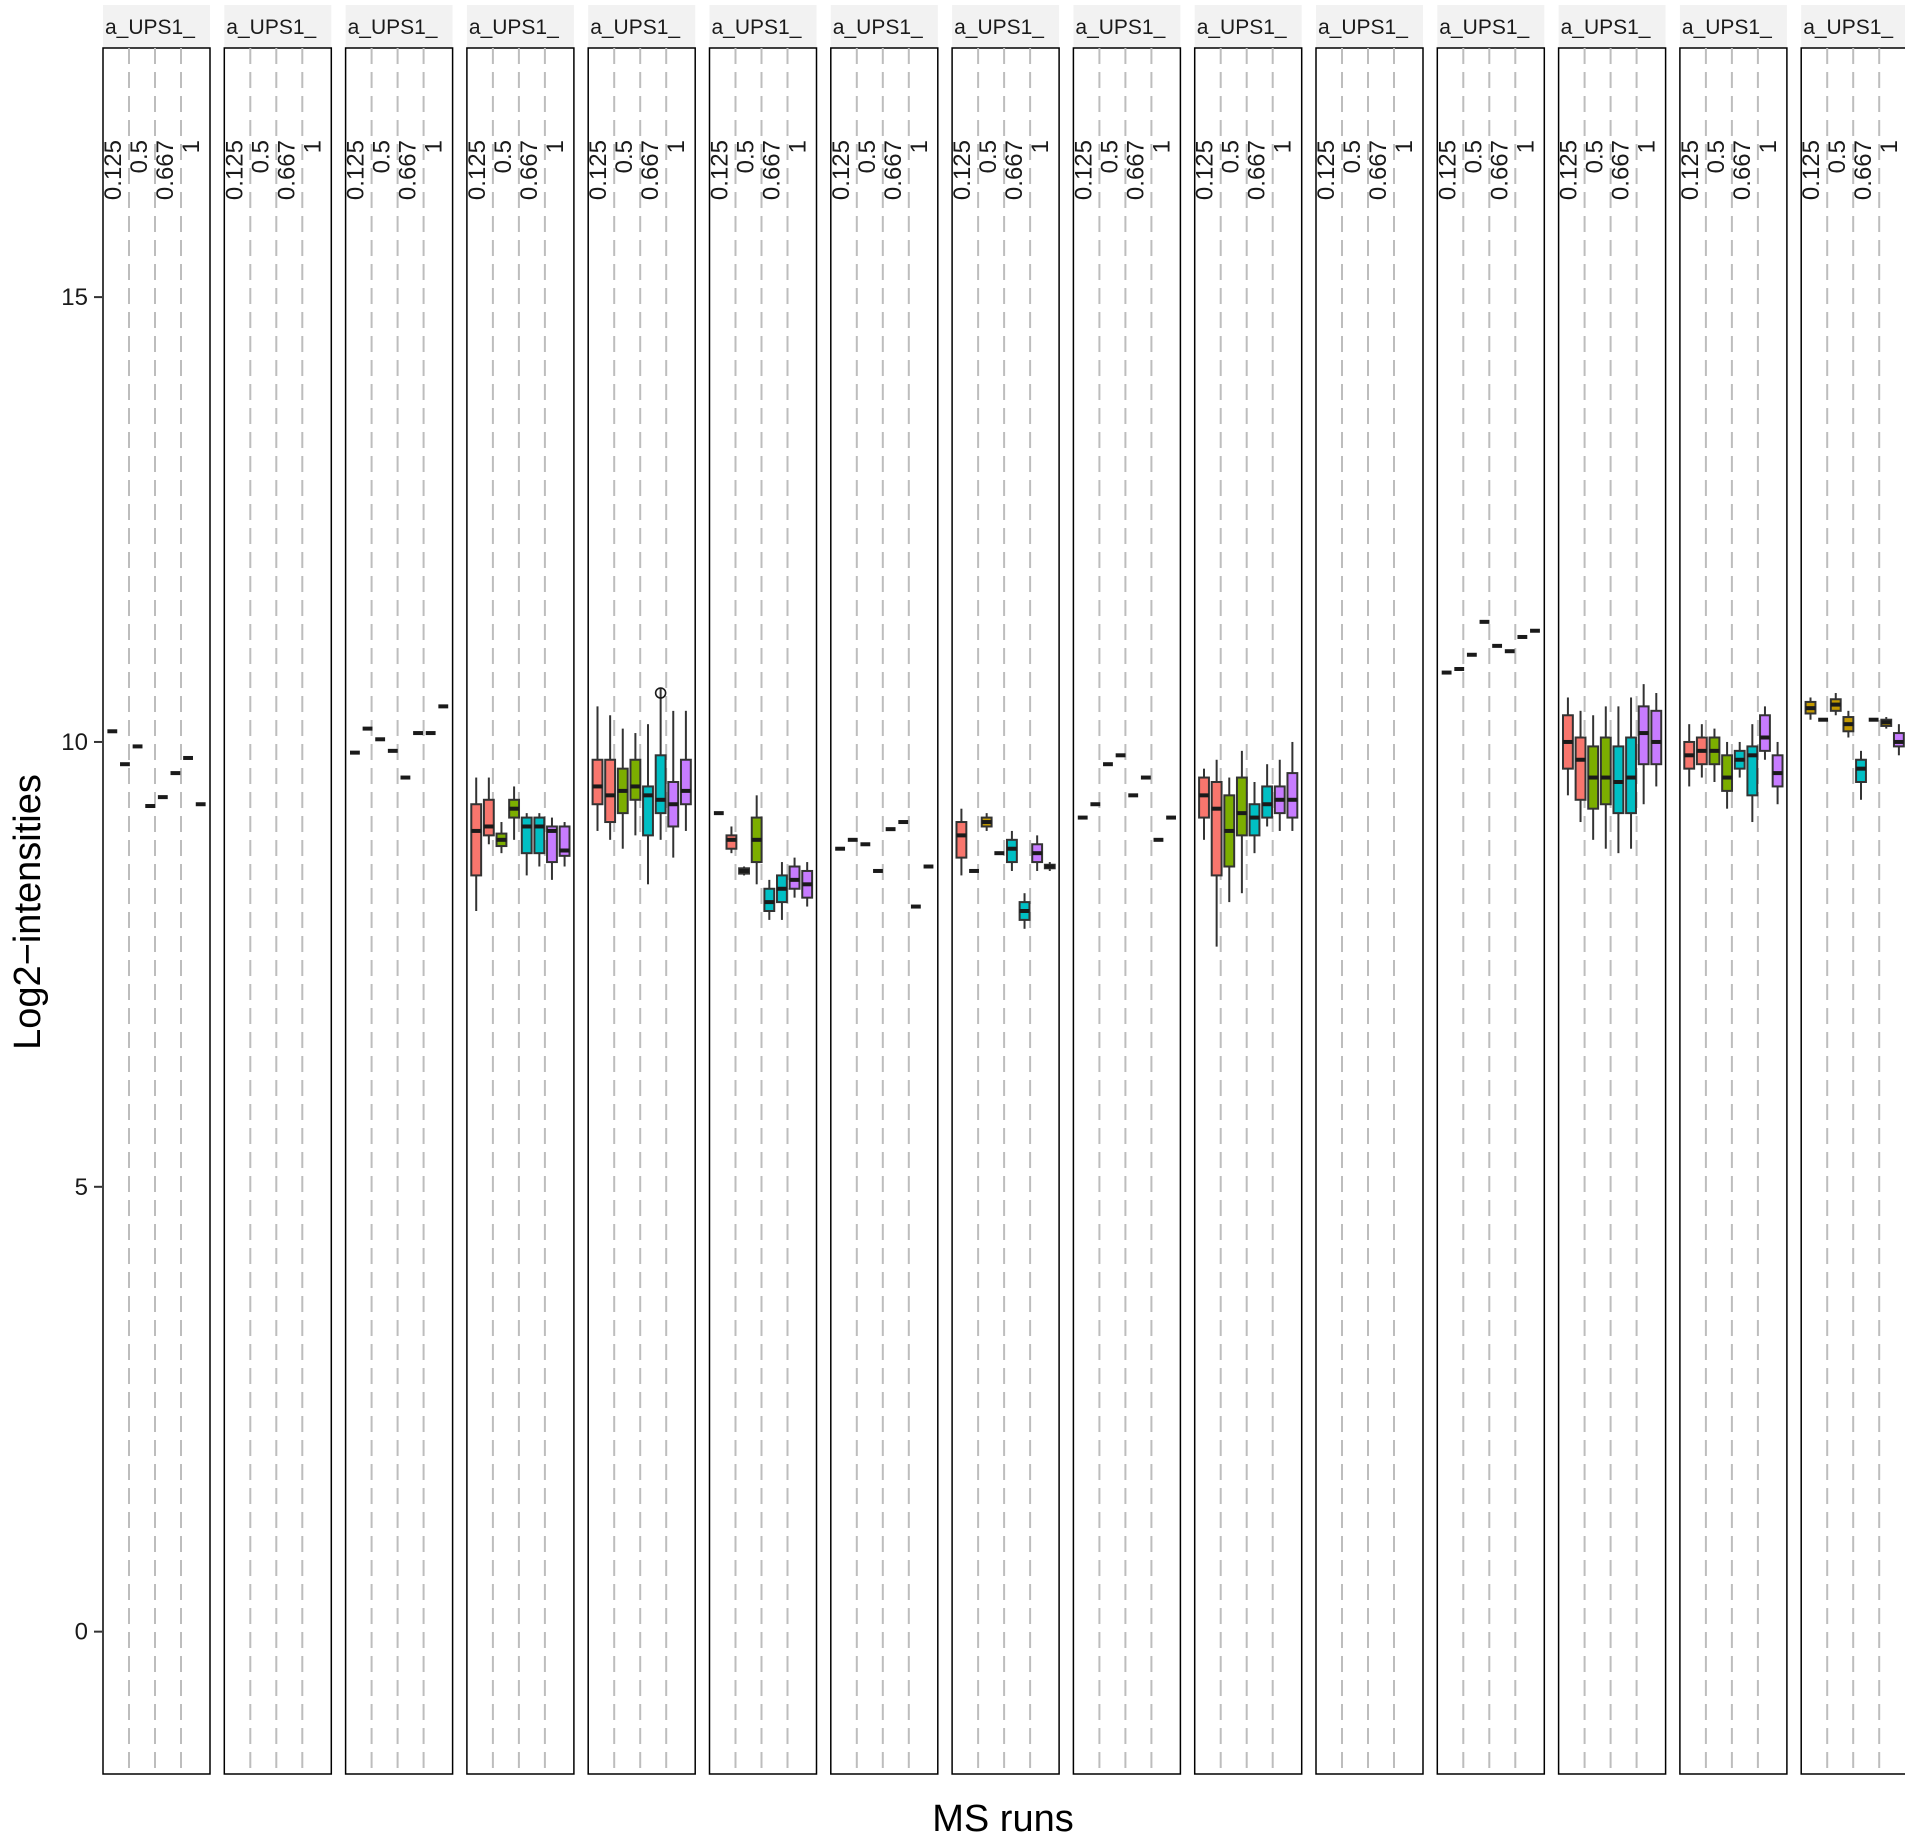 This screenshot has width=1905, height=1844. Describe the element at coordinates (74, 297) in the screenshot. I see `y-tick-label: 15` at that location.